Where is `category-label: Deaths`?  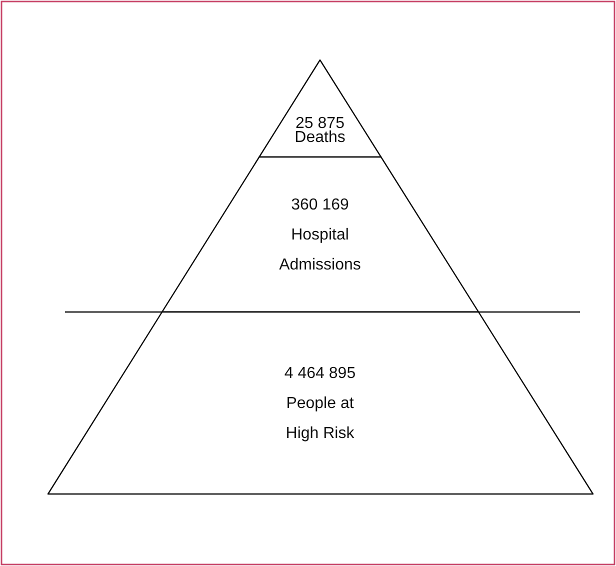
category-label: Deaths is located at coordinates (320, 137).